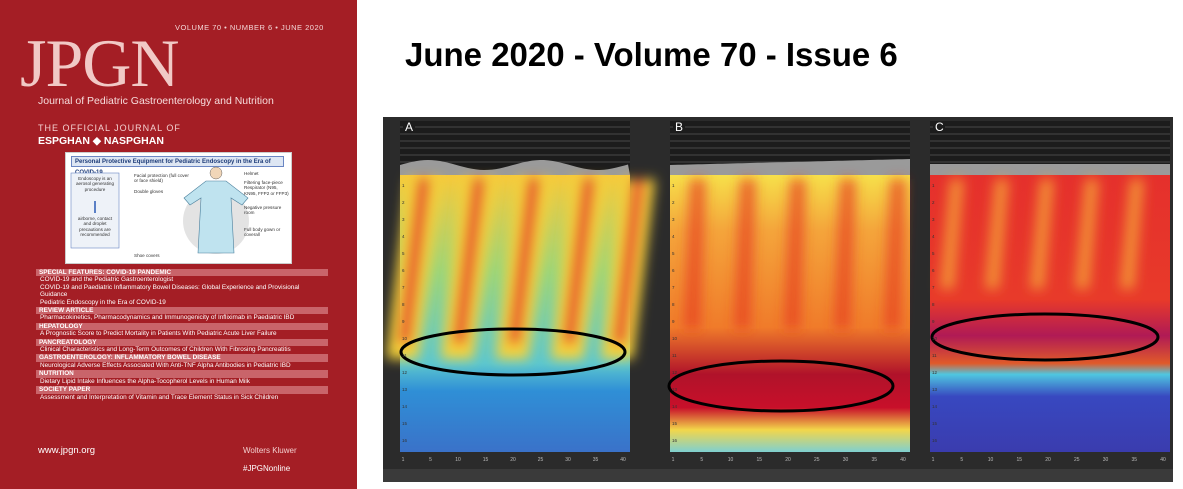  What do you see at coordinates (109, 128) in the screenshot?
I see `official-line: THE OFFICIAL JOURNAL OF` at bounding box center [109, 128].